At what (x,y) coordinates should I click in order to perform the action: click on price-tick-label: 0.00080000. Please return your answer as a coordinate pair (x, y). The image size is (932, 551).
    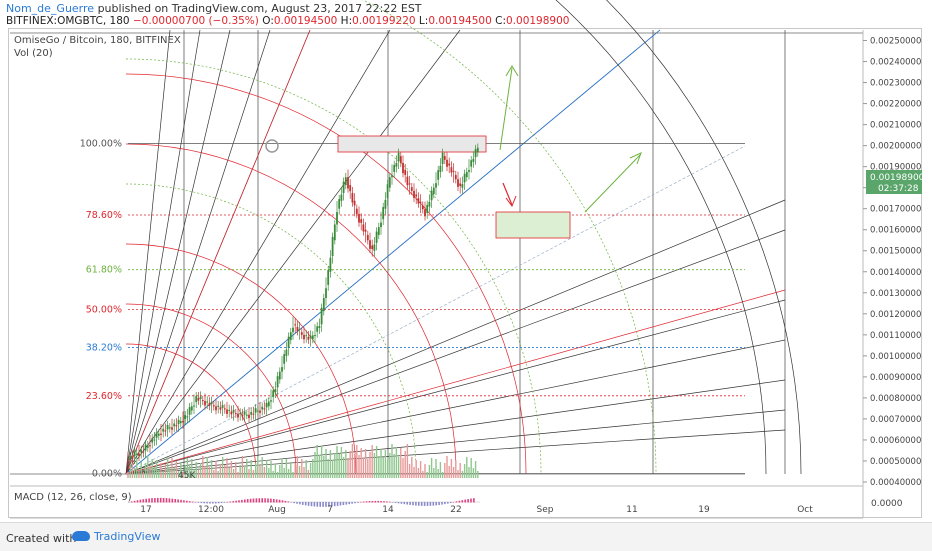
    Looking at the image, I should click on (895, 399).